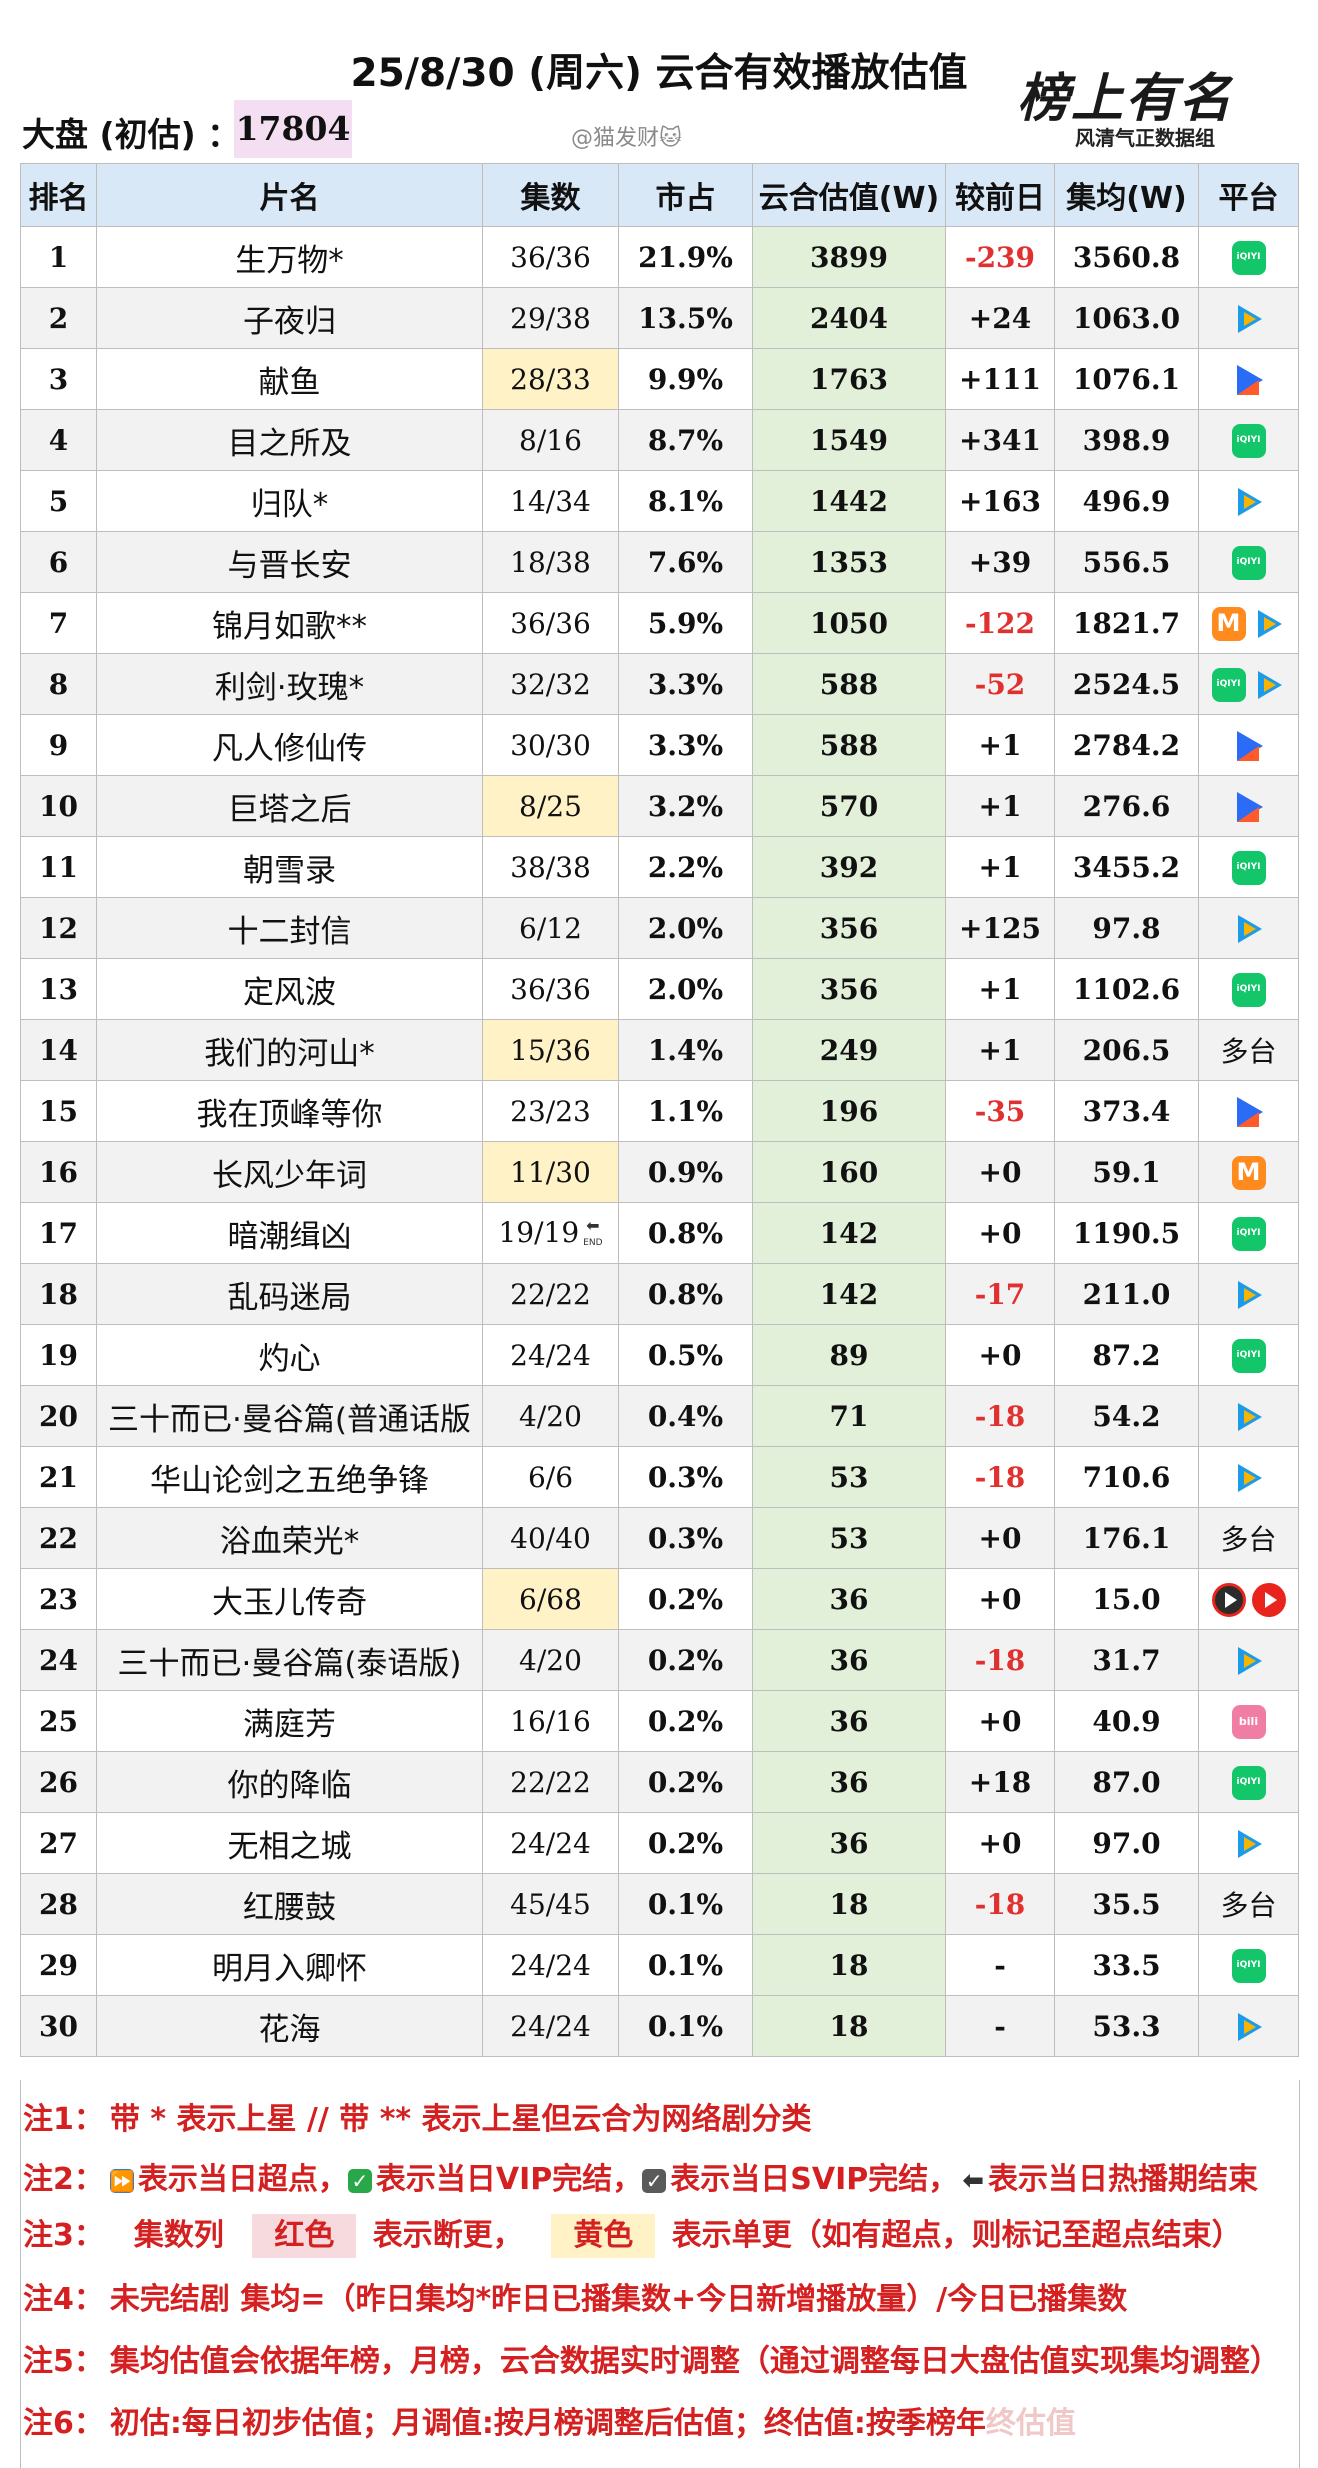 The width and height of the screenshot is (1318, 2468). What do you see at coordinates (131, 134) in the screenshot?
I see `dapan-label: 大盘 (初估) ：` at bounding box center [131, 134].